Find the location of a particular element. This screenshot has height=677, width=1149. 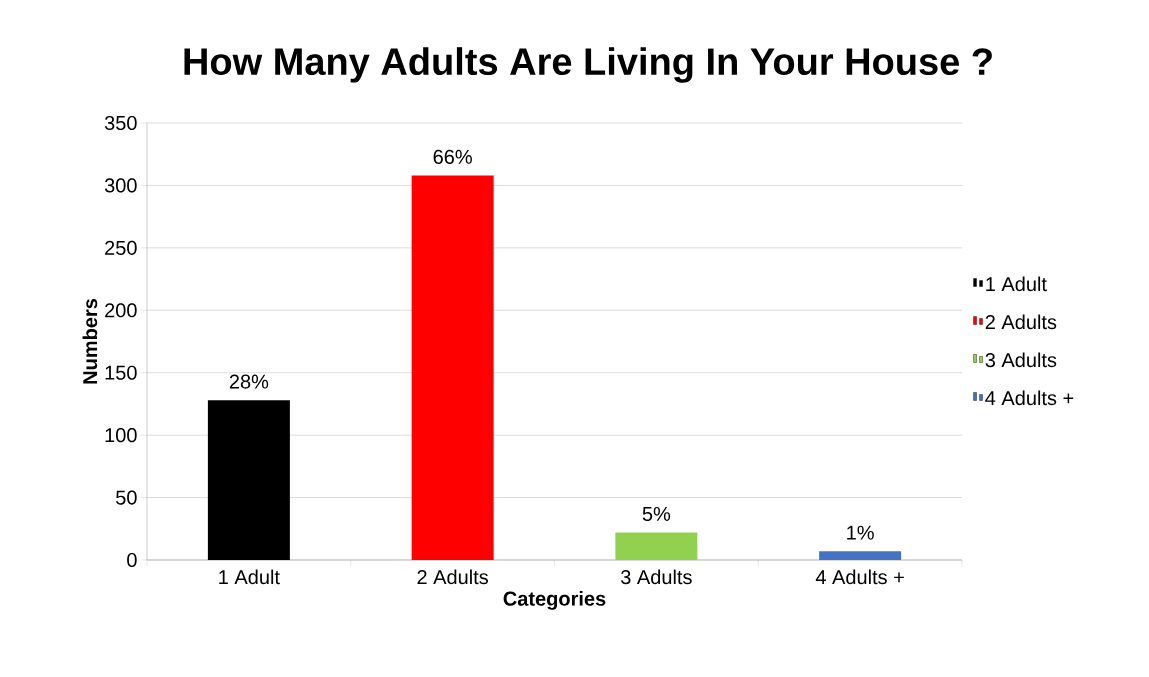

chart-title: How Many Adults Are Living In Your House ? is located at coordinates (588, 65).